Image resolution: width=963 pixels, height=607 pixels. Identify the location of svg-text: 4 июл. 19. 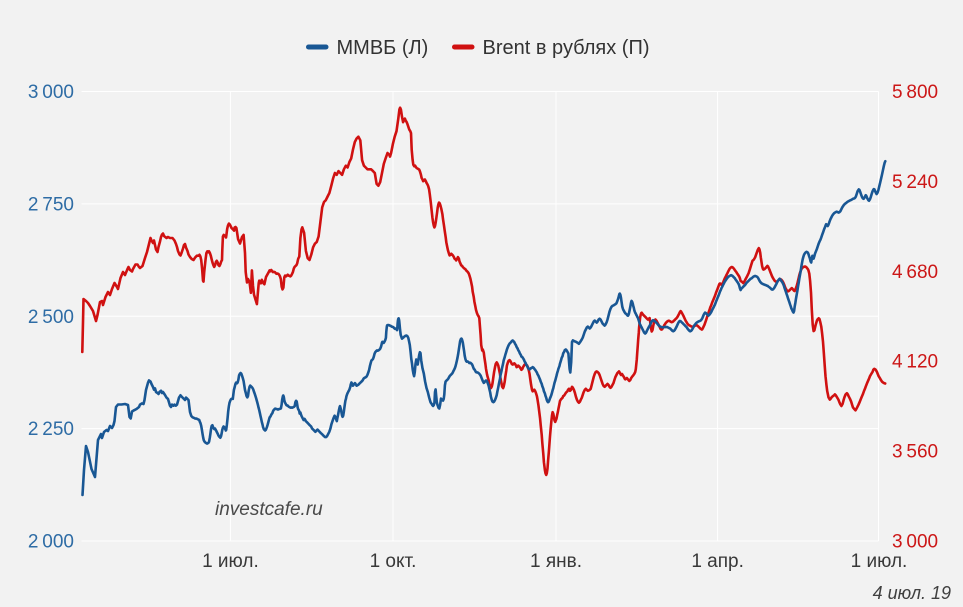
(912, 593).